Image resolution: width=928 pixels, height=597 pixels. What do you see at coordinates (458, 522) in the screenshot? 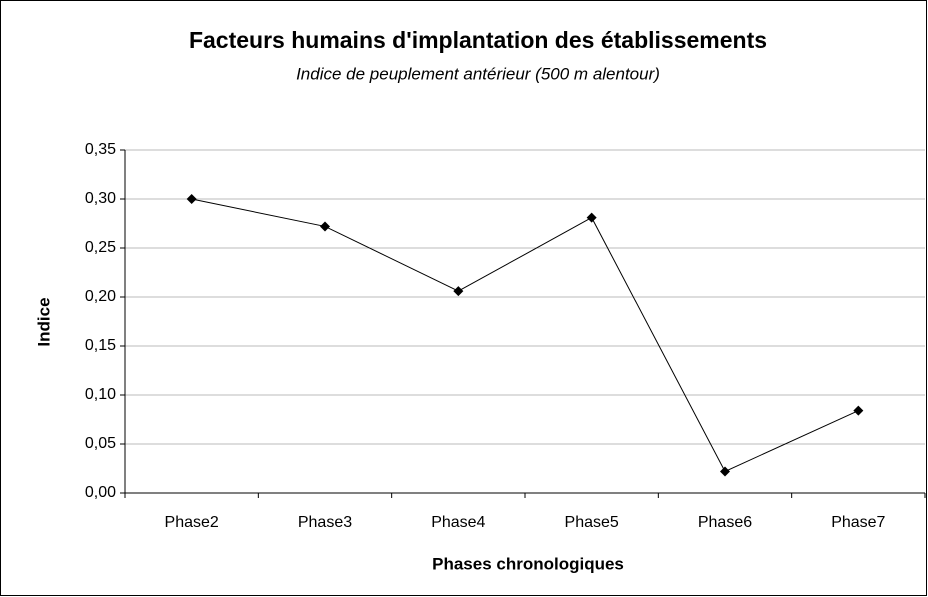
I see `x-tick-label: Phase4` at bounding box center [458, 522].